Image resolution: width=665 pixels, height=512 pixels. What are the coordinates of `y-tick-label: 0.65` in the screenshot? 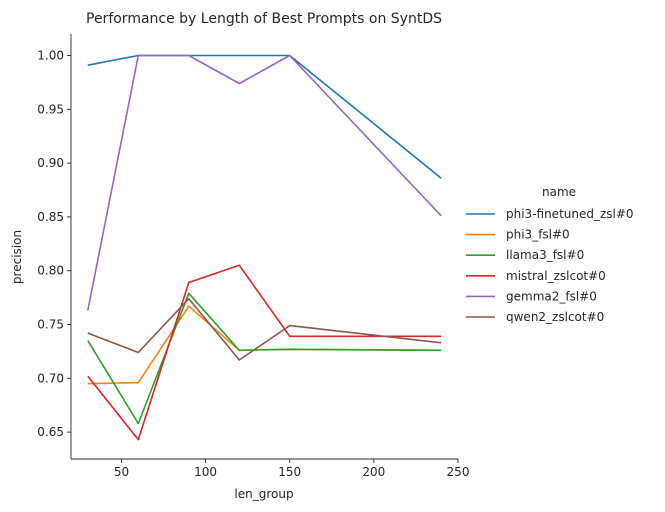 It's located at (50, 432).